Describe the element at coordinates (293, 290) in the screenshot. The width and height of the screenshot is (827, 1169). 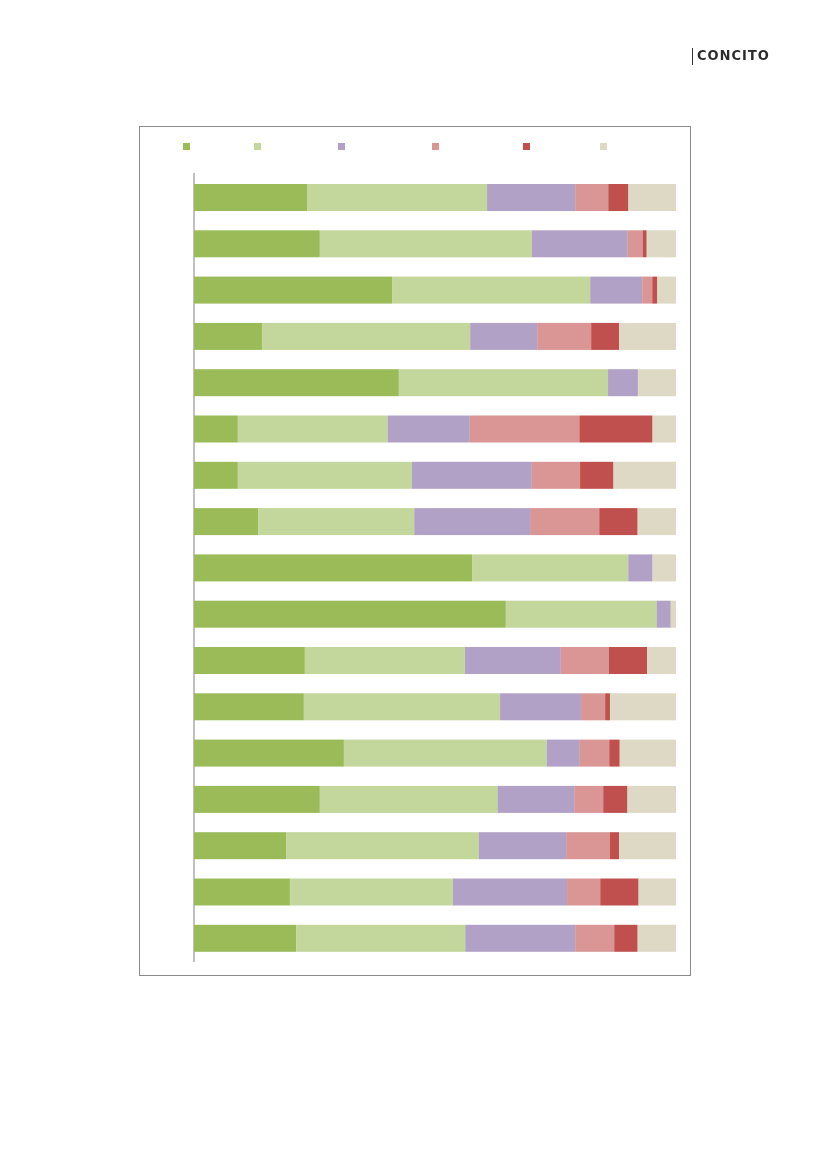
I see `bar-segment-r3-s1` at that location.